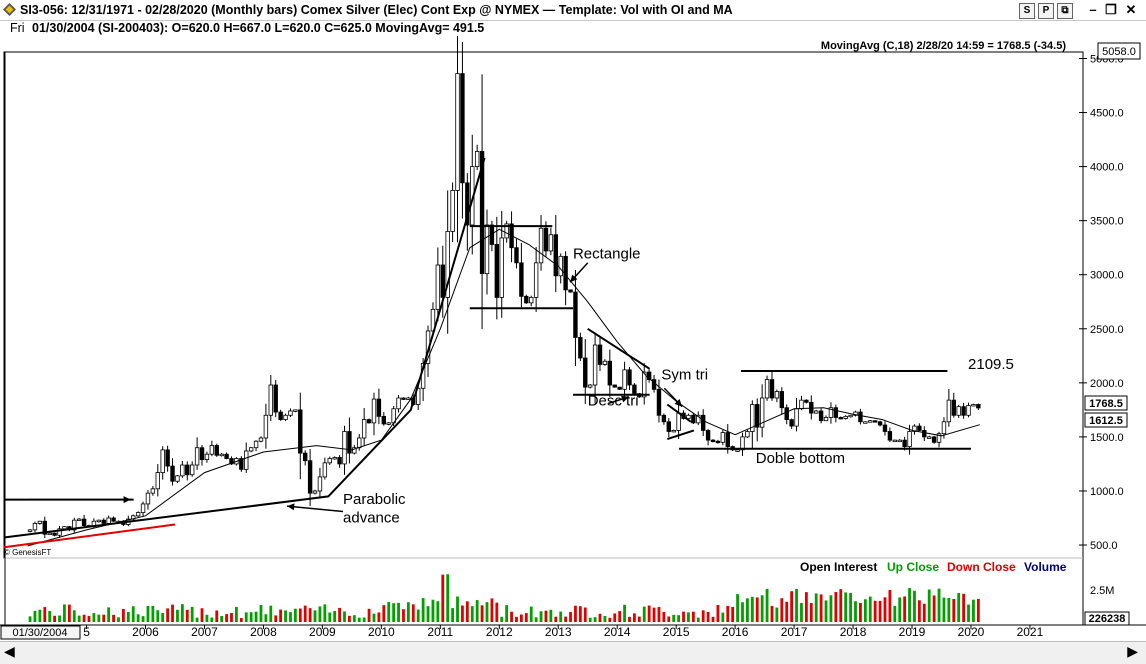  What do you see at coordinates (913, 567) in the screenshot?
I see `legend-up-close: Up Close` at bounding box center [913, 567].